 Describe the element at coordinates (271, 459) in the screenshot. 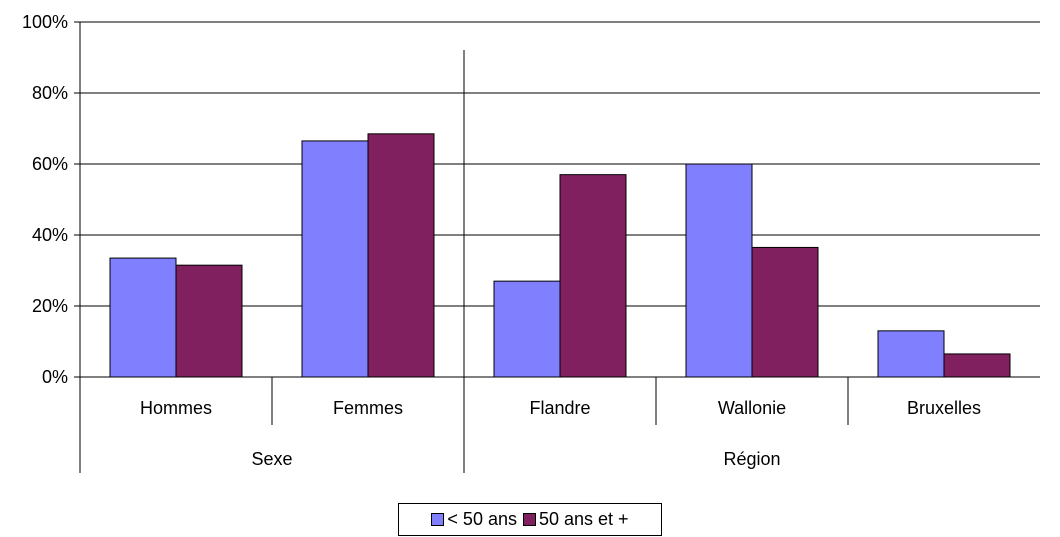

I see `x-group-label: Sexe` at that location.